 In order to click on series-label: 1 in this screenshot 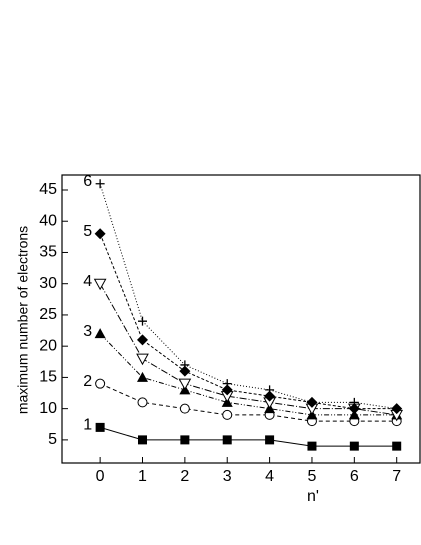, I will do `click(87, 425)`.